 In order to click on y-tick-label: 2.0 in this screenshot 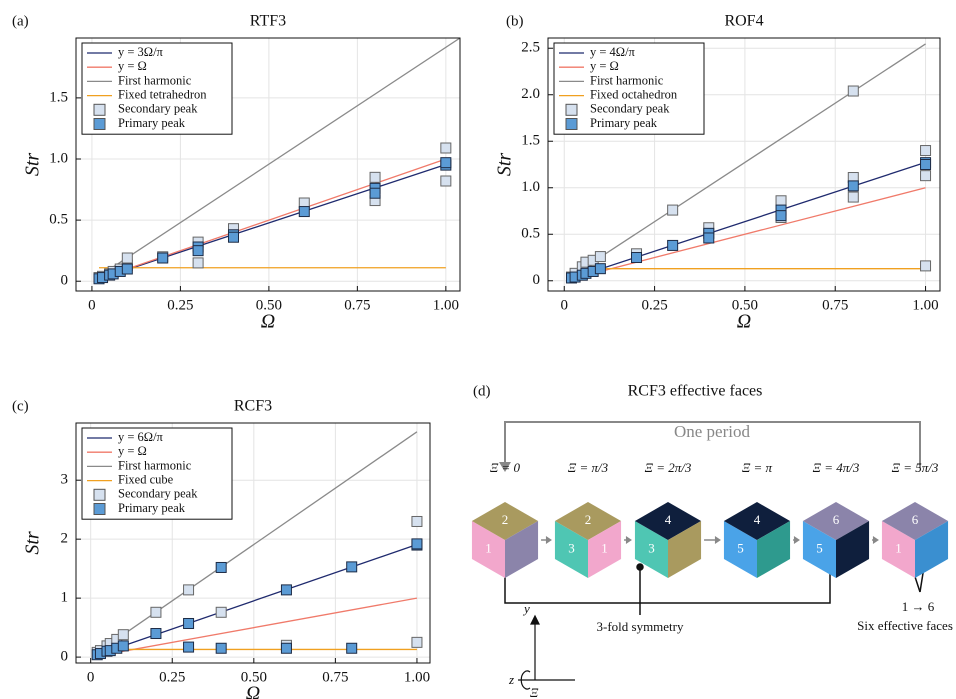, I will do `click(530, 94)`.